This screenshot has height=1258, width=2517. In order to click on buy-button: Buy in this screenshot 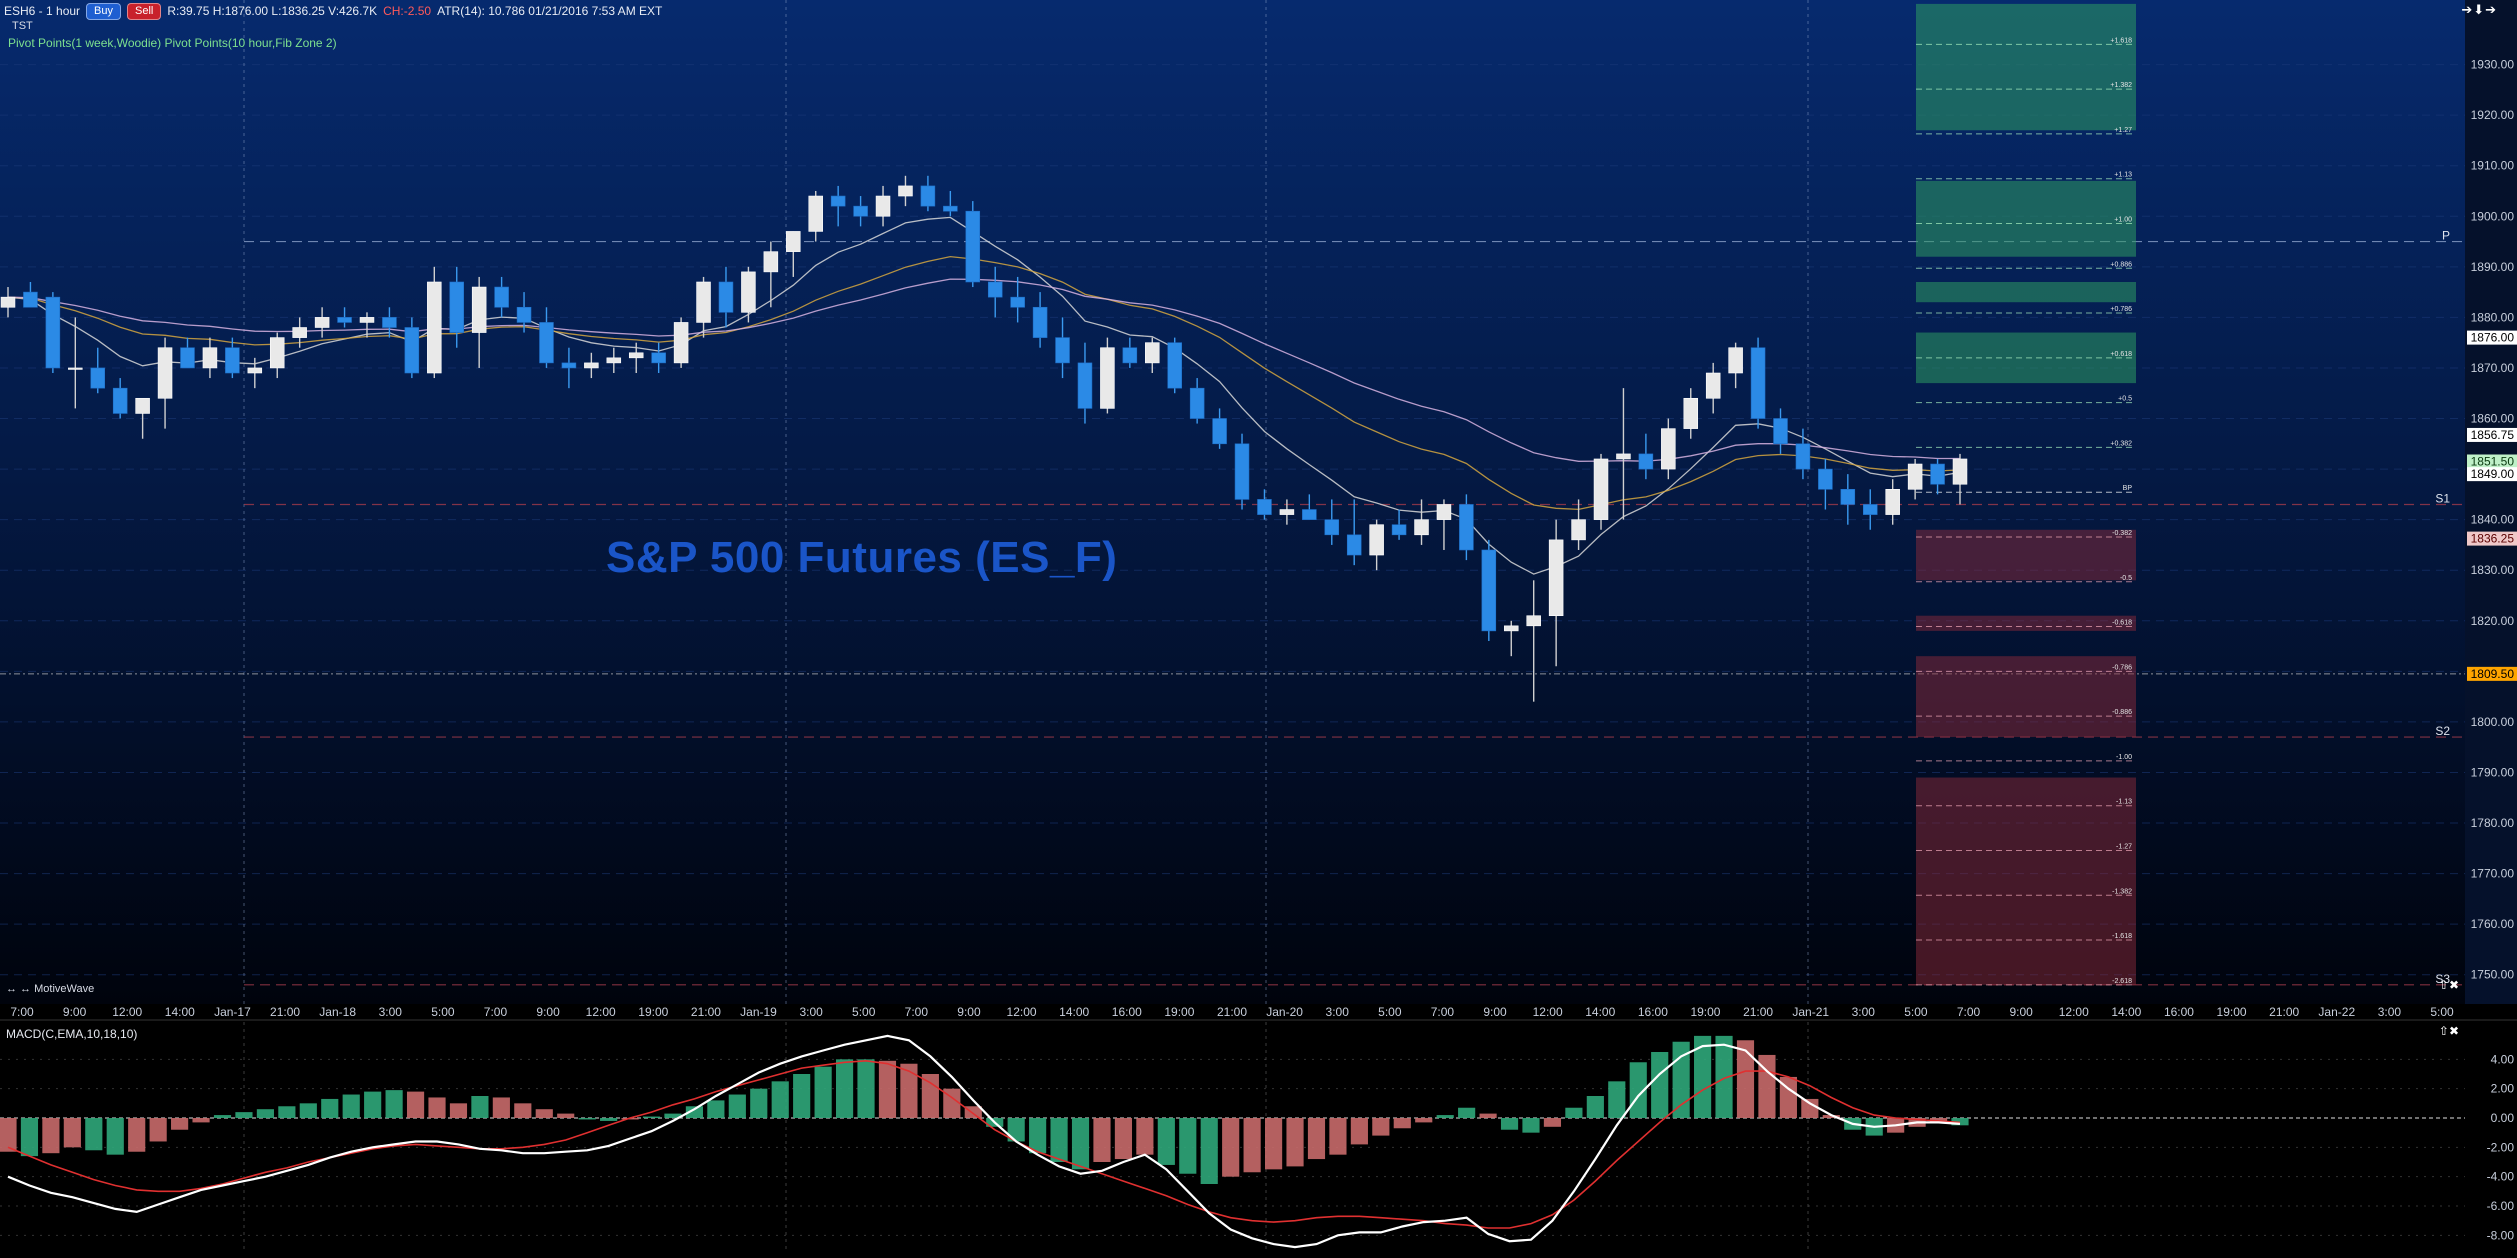, I will do `click(104, 11)`.